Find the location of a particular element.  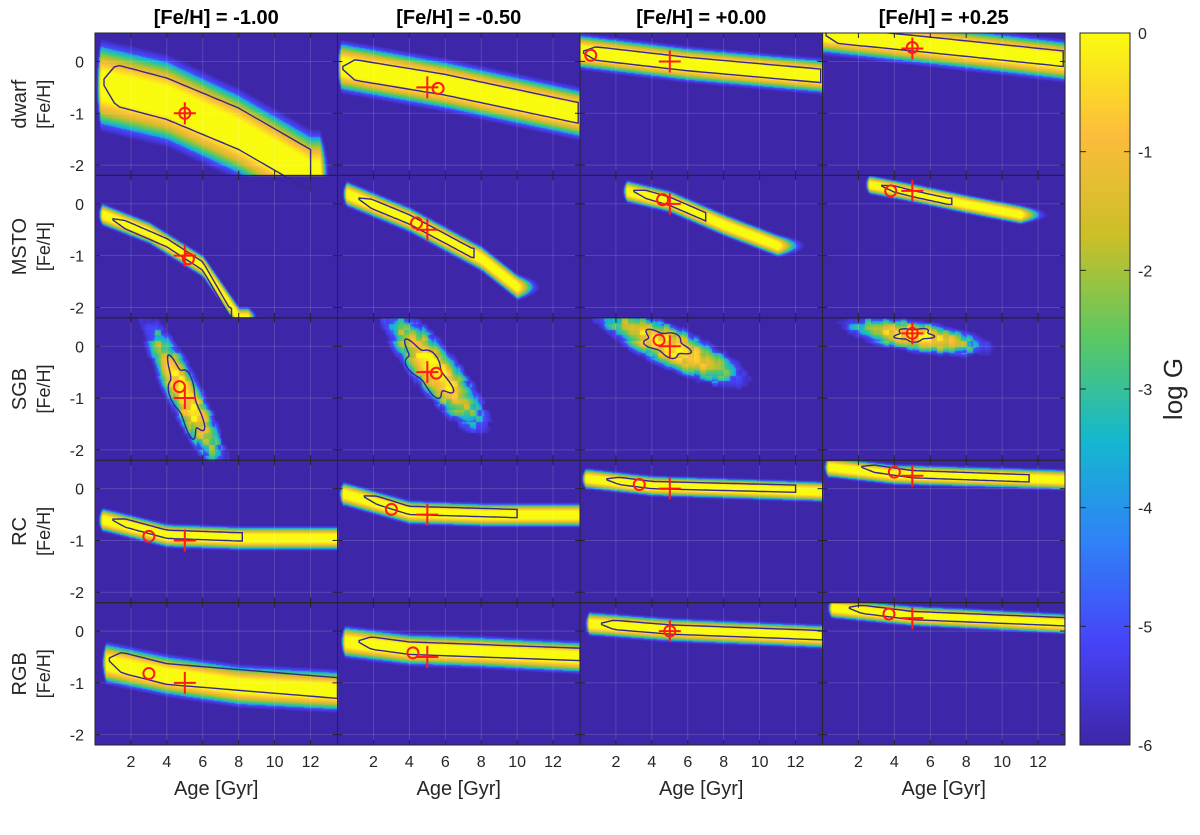

row-label: RC [Fe/H] is located at coordinates (31, 531).